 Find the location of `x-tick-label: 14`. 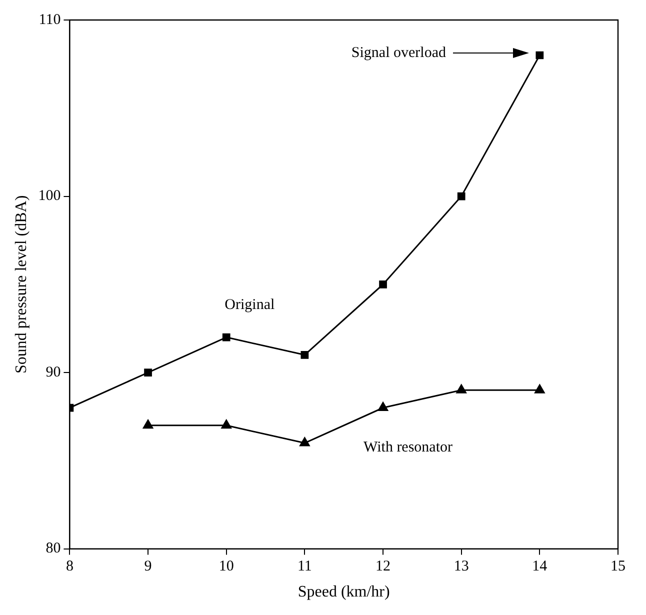

x-tick-label: 14 is located at coordinates (540, 566).